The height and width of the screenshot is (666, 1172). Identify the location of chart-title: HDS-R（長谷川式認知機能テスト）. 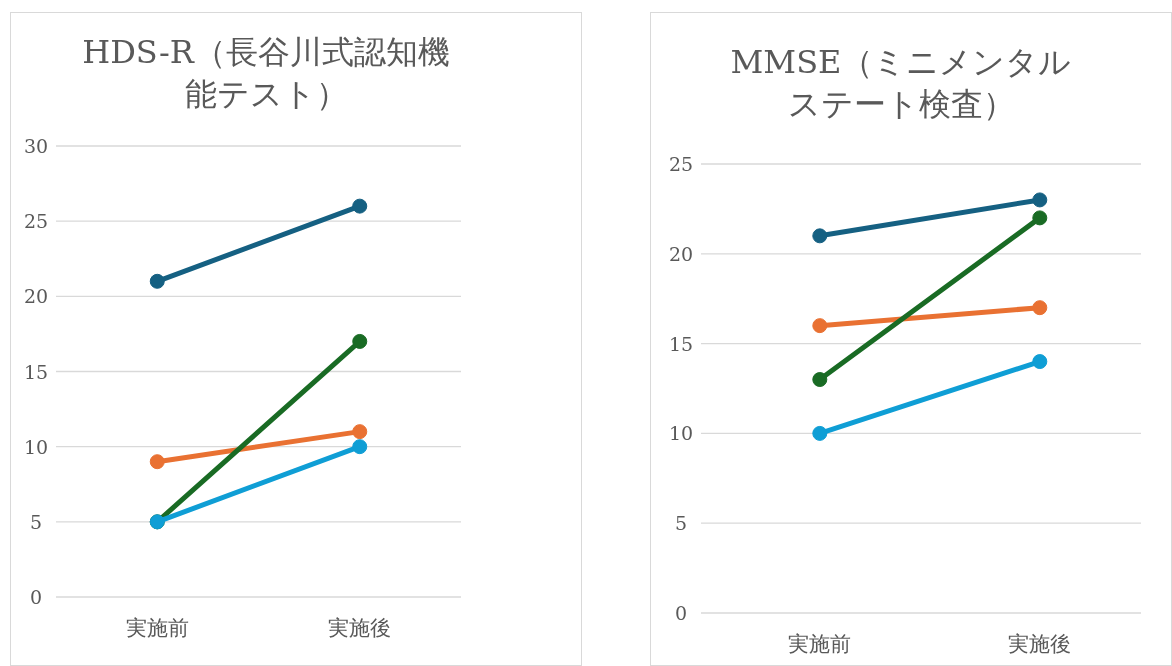
(266, 73).